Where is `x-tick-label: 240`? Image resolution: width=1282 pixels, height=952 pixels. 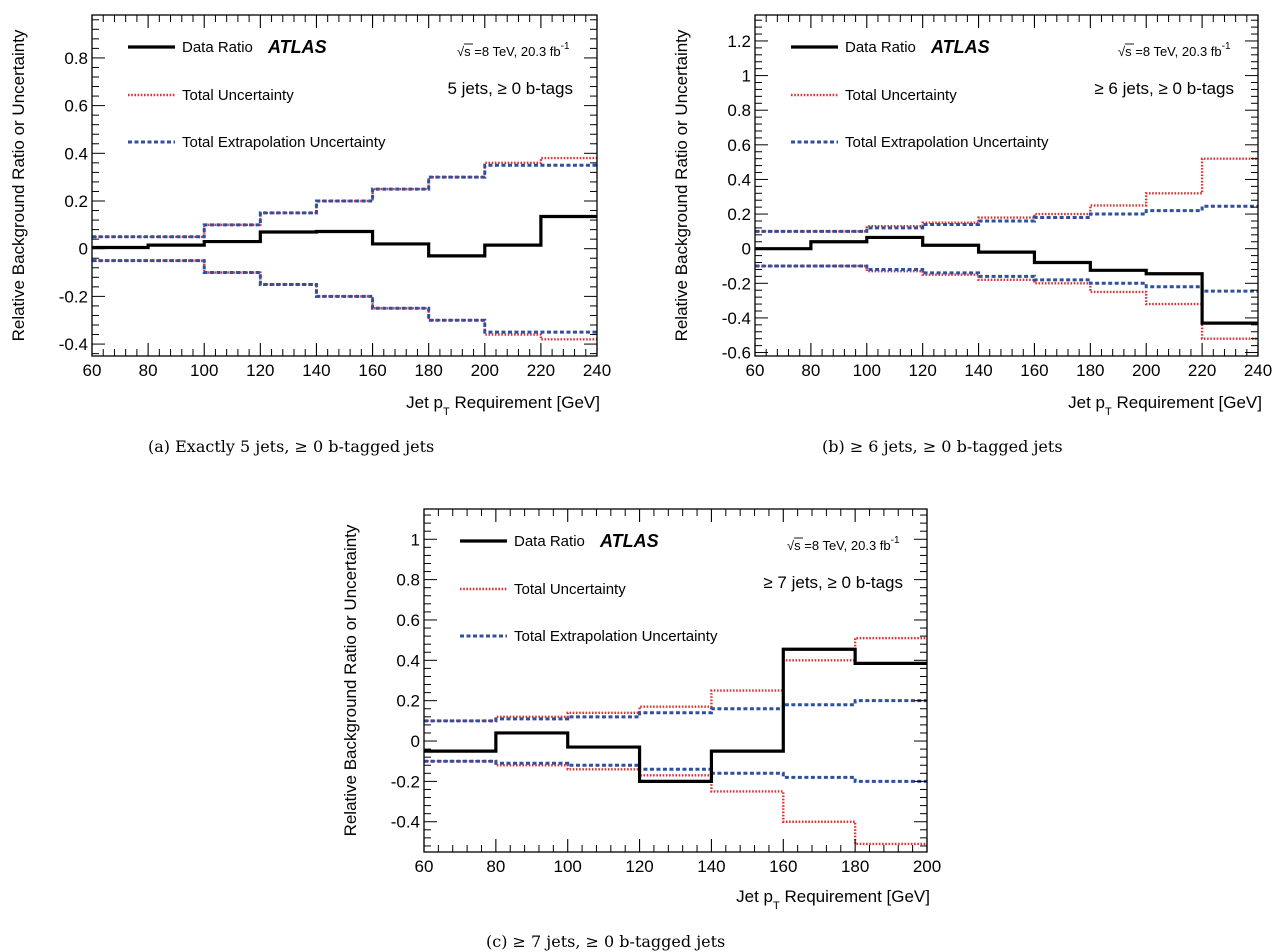 x-tick-label: 240 is located at coordinates (597, 370).